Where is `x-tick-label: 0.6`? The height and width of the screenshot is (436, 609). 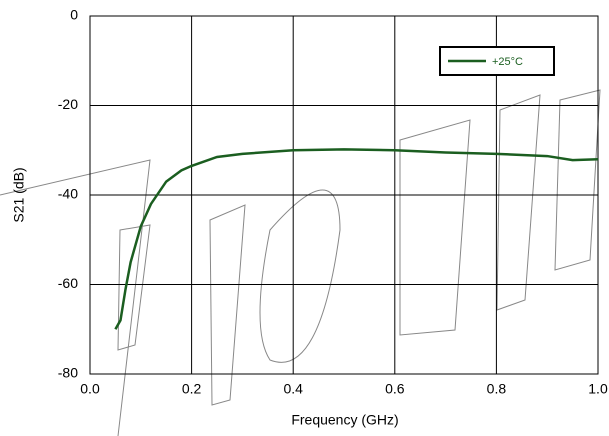 x-tick-label: 0.6 is located at coordinates (395, 389).